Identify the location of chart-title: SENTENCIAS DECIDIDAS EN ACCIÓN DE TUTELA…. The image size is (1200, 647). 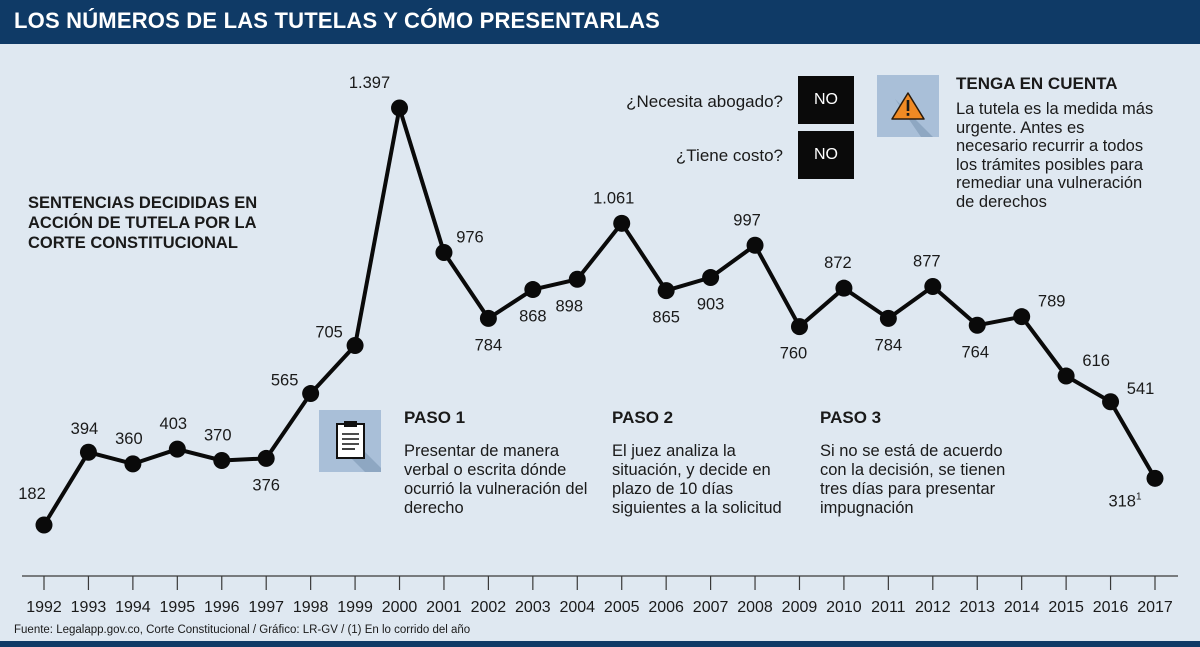
(143, 223).